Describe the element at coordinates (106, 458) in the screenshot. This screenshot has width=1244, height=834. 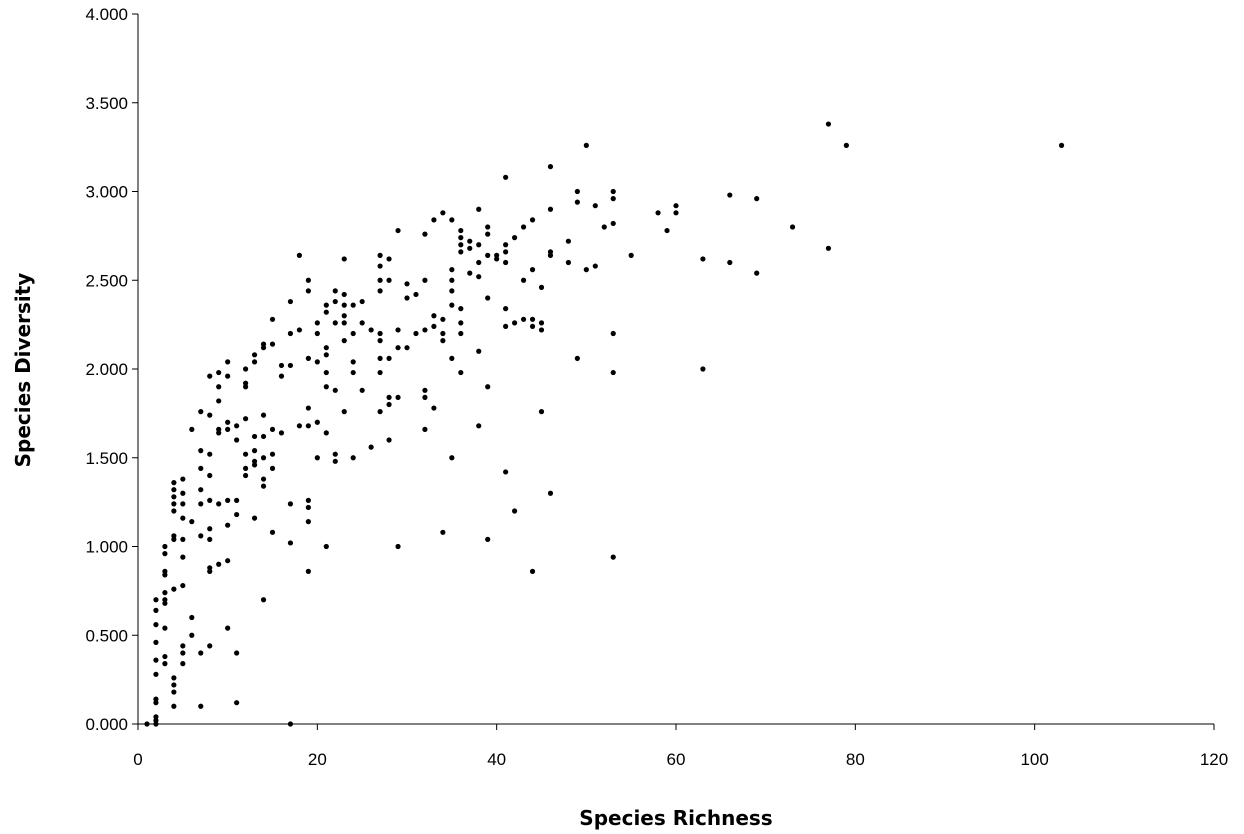
I see `y-tick-label: 1.500` at that location.